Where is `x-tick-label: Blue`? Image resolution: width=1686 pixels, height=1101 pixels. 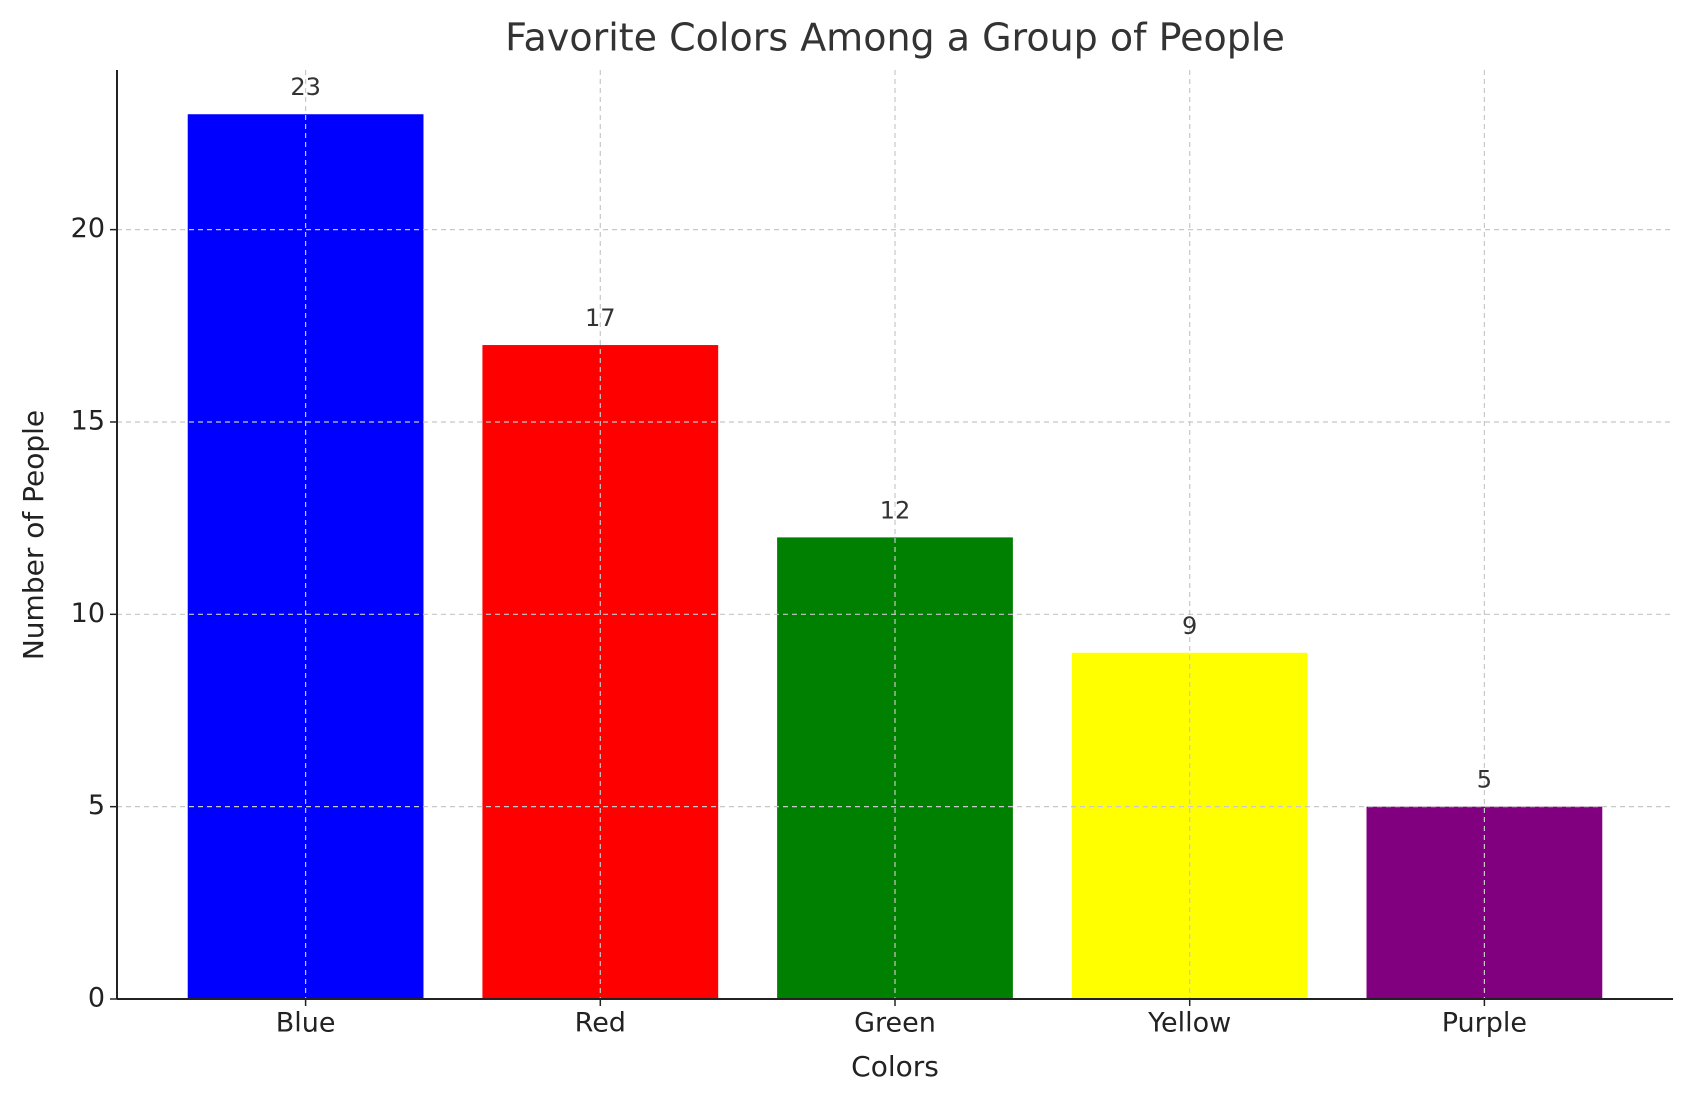 x-tick-label: Blue is located at coordinates (306, 1023).